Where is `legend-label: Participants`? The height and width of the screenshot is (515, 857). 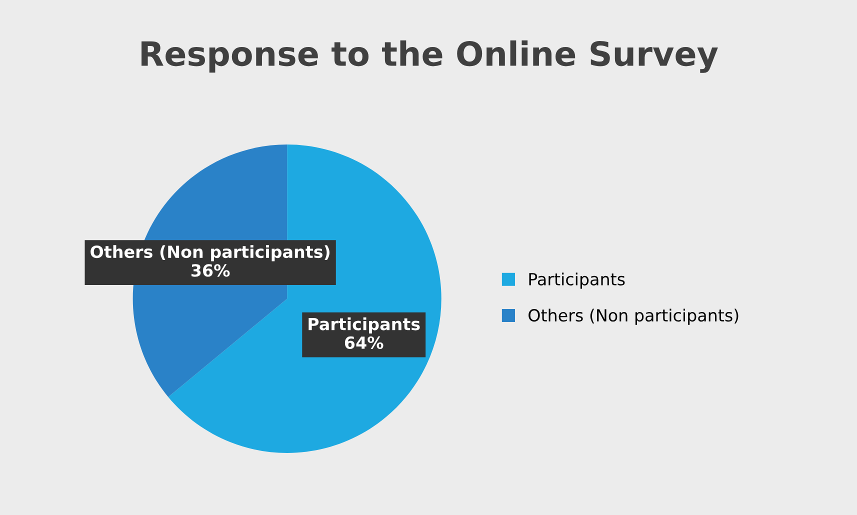 legend-label: Participants is located at coordinates (577, 280).